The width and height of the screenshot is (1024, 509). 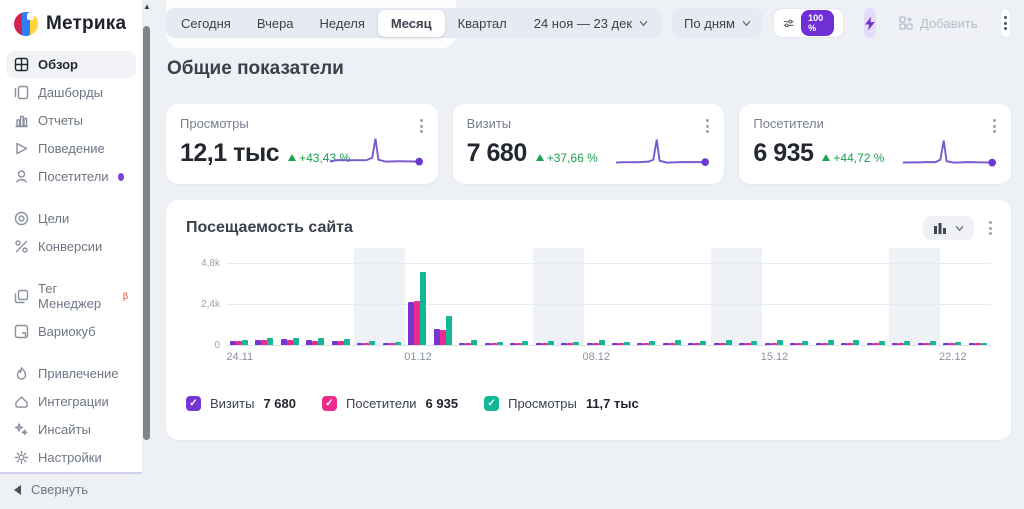 I want to click on toolbar-menu-button, so click(x=1005, y=23).